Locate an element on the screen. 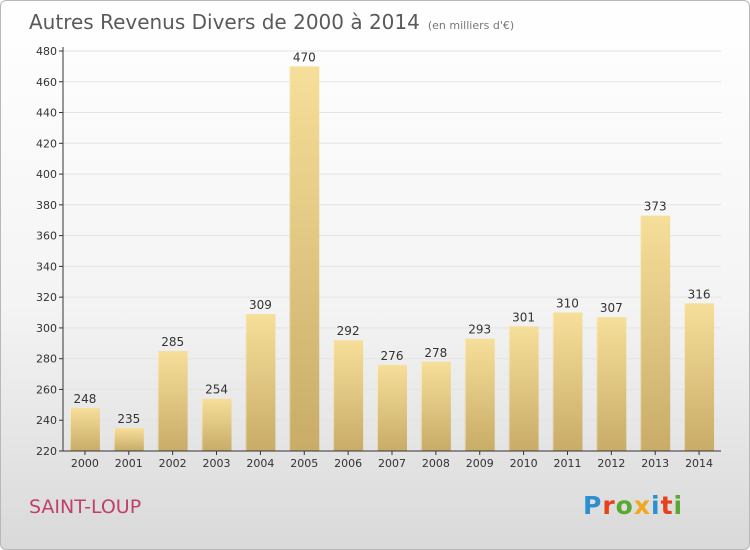  logo-letter: P is located at coordinates (593, 505).